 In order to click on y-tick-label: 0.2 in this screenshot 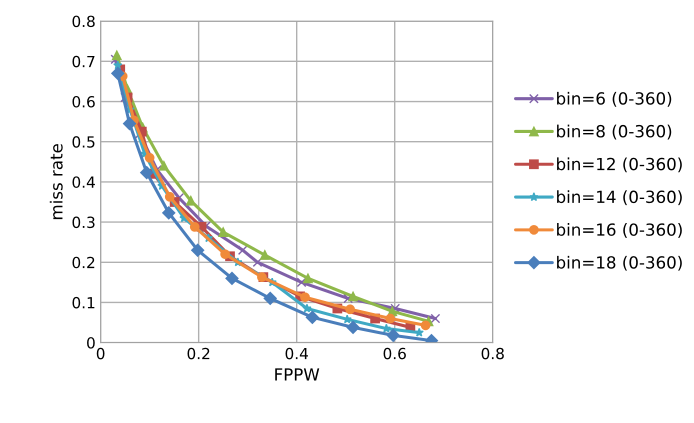, I will do `click(83, 262)`.